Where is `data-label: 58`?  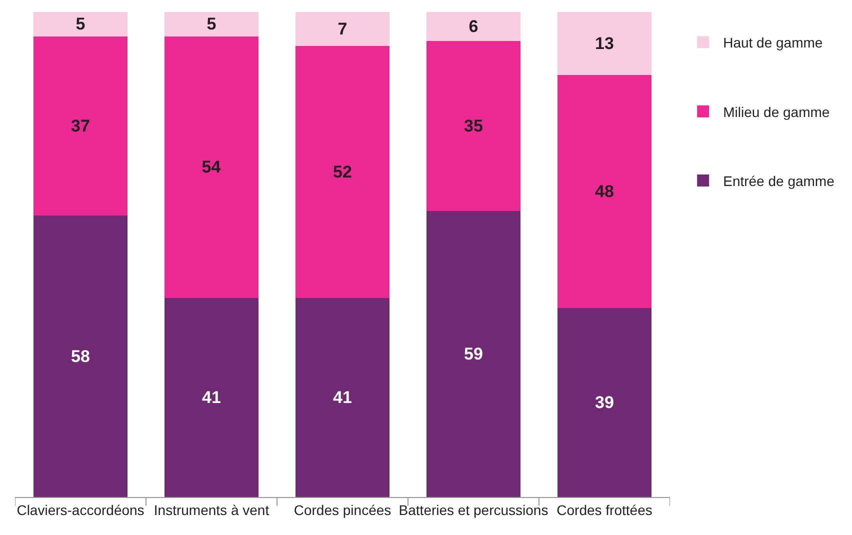 data-label: 58 is located at coordinates (80, 356).